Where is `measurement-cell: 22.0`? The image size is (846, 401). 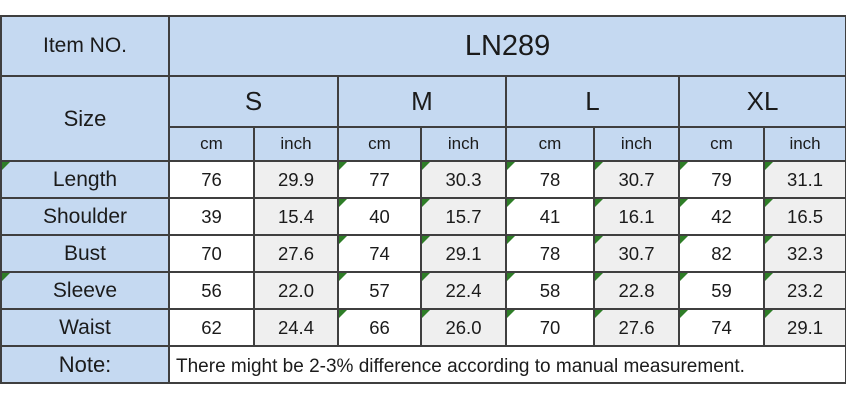 measurement-cell: 22.0 is located at coordinates (296, 290).